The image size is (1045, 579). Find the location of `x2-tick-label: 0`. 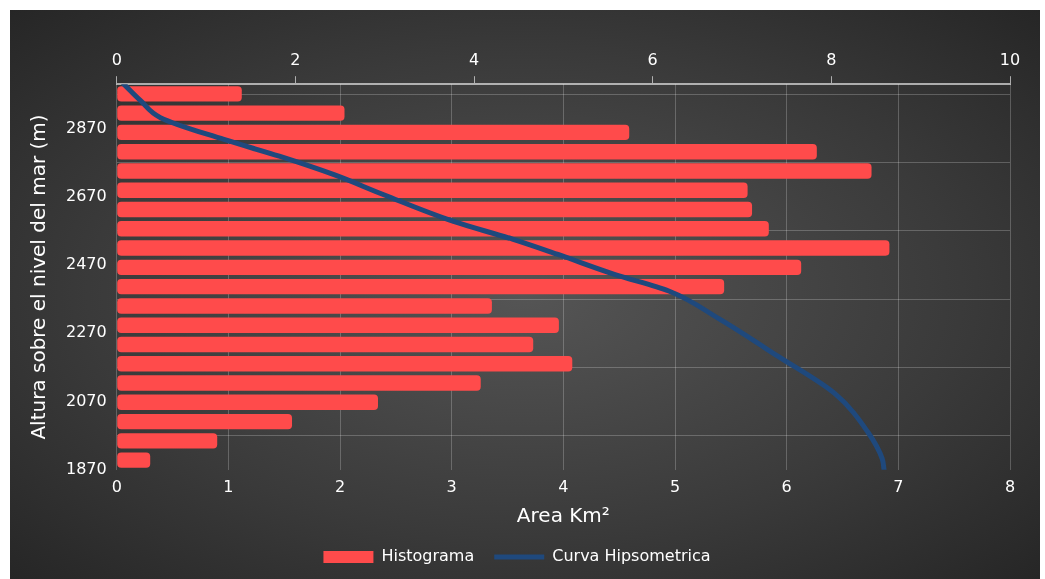

x2-tick-label: 0 is located at coordinates (116, 59).